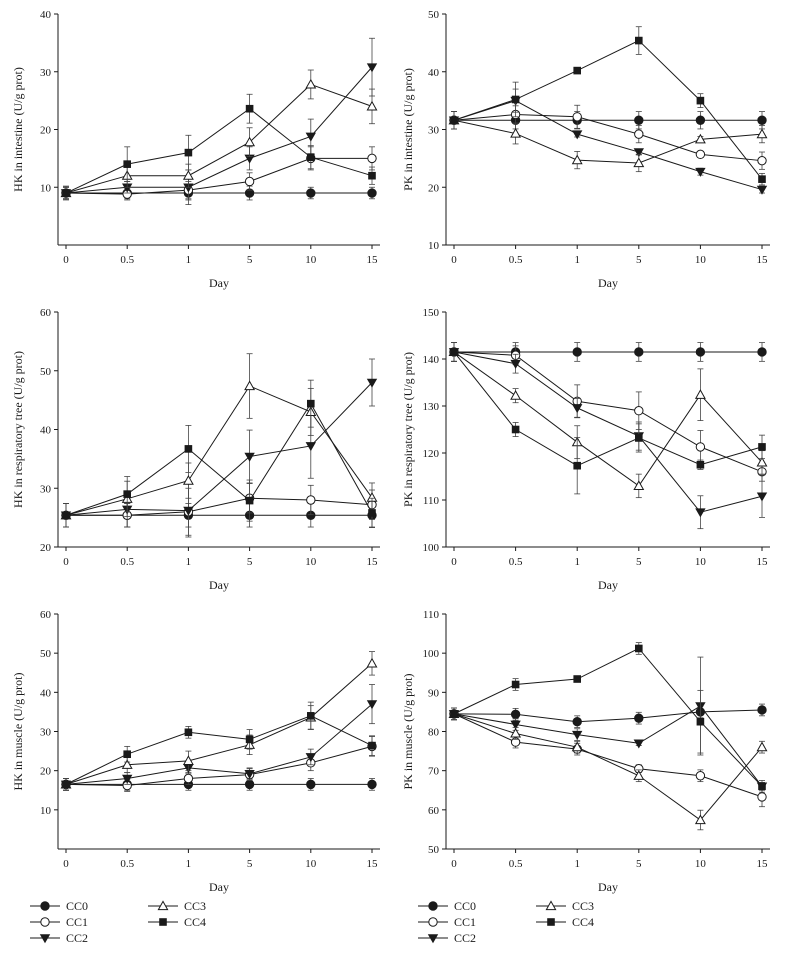  I want to click on legend-2: CC0 CC1 CC2 CC3 CC4, so click(506, 922).